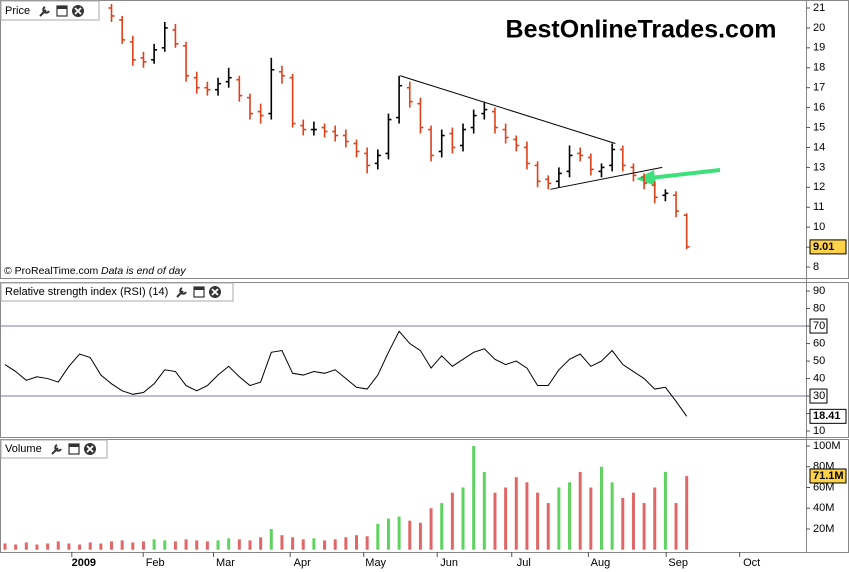  What do you see at coordinates (819, 68) in the screenshot?
I see `y-tick-label: 18` at bounding box center [819, 68].